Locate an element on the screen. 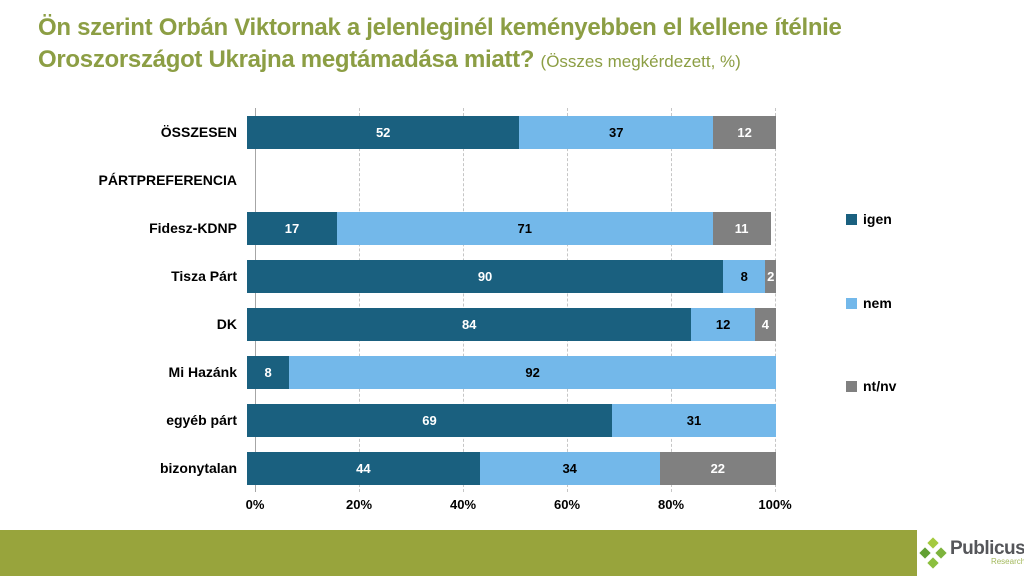 Image resolution: width=1024 pixels, height=576 pixels. bar-segment-igen: 90 is located at coordinates (485, 276).